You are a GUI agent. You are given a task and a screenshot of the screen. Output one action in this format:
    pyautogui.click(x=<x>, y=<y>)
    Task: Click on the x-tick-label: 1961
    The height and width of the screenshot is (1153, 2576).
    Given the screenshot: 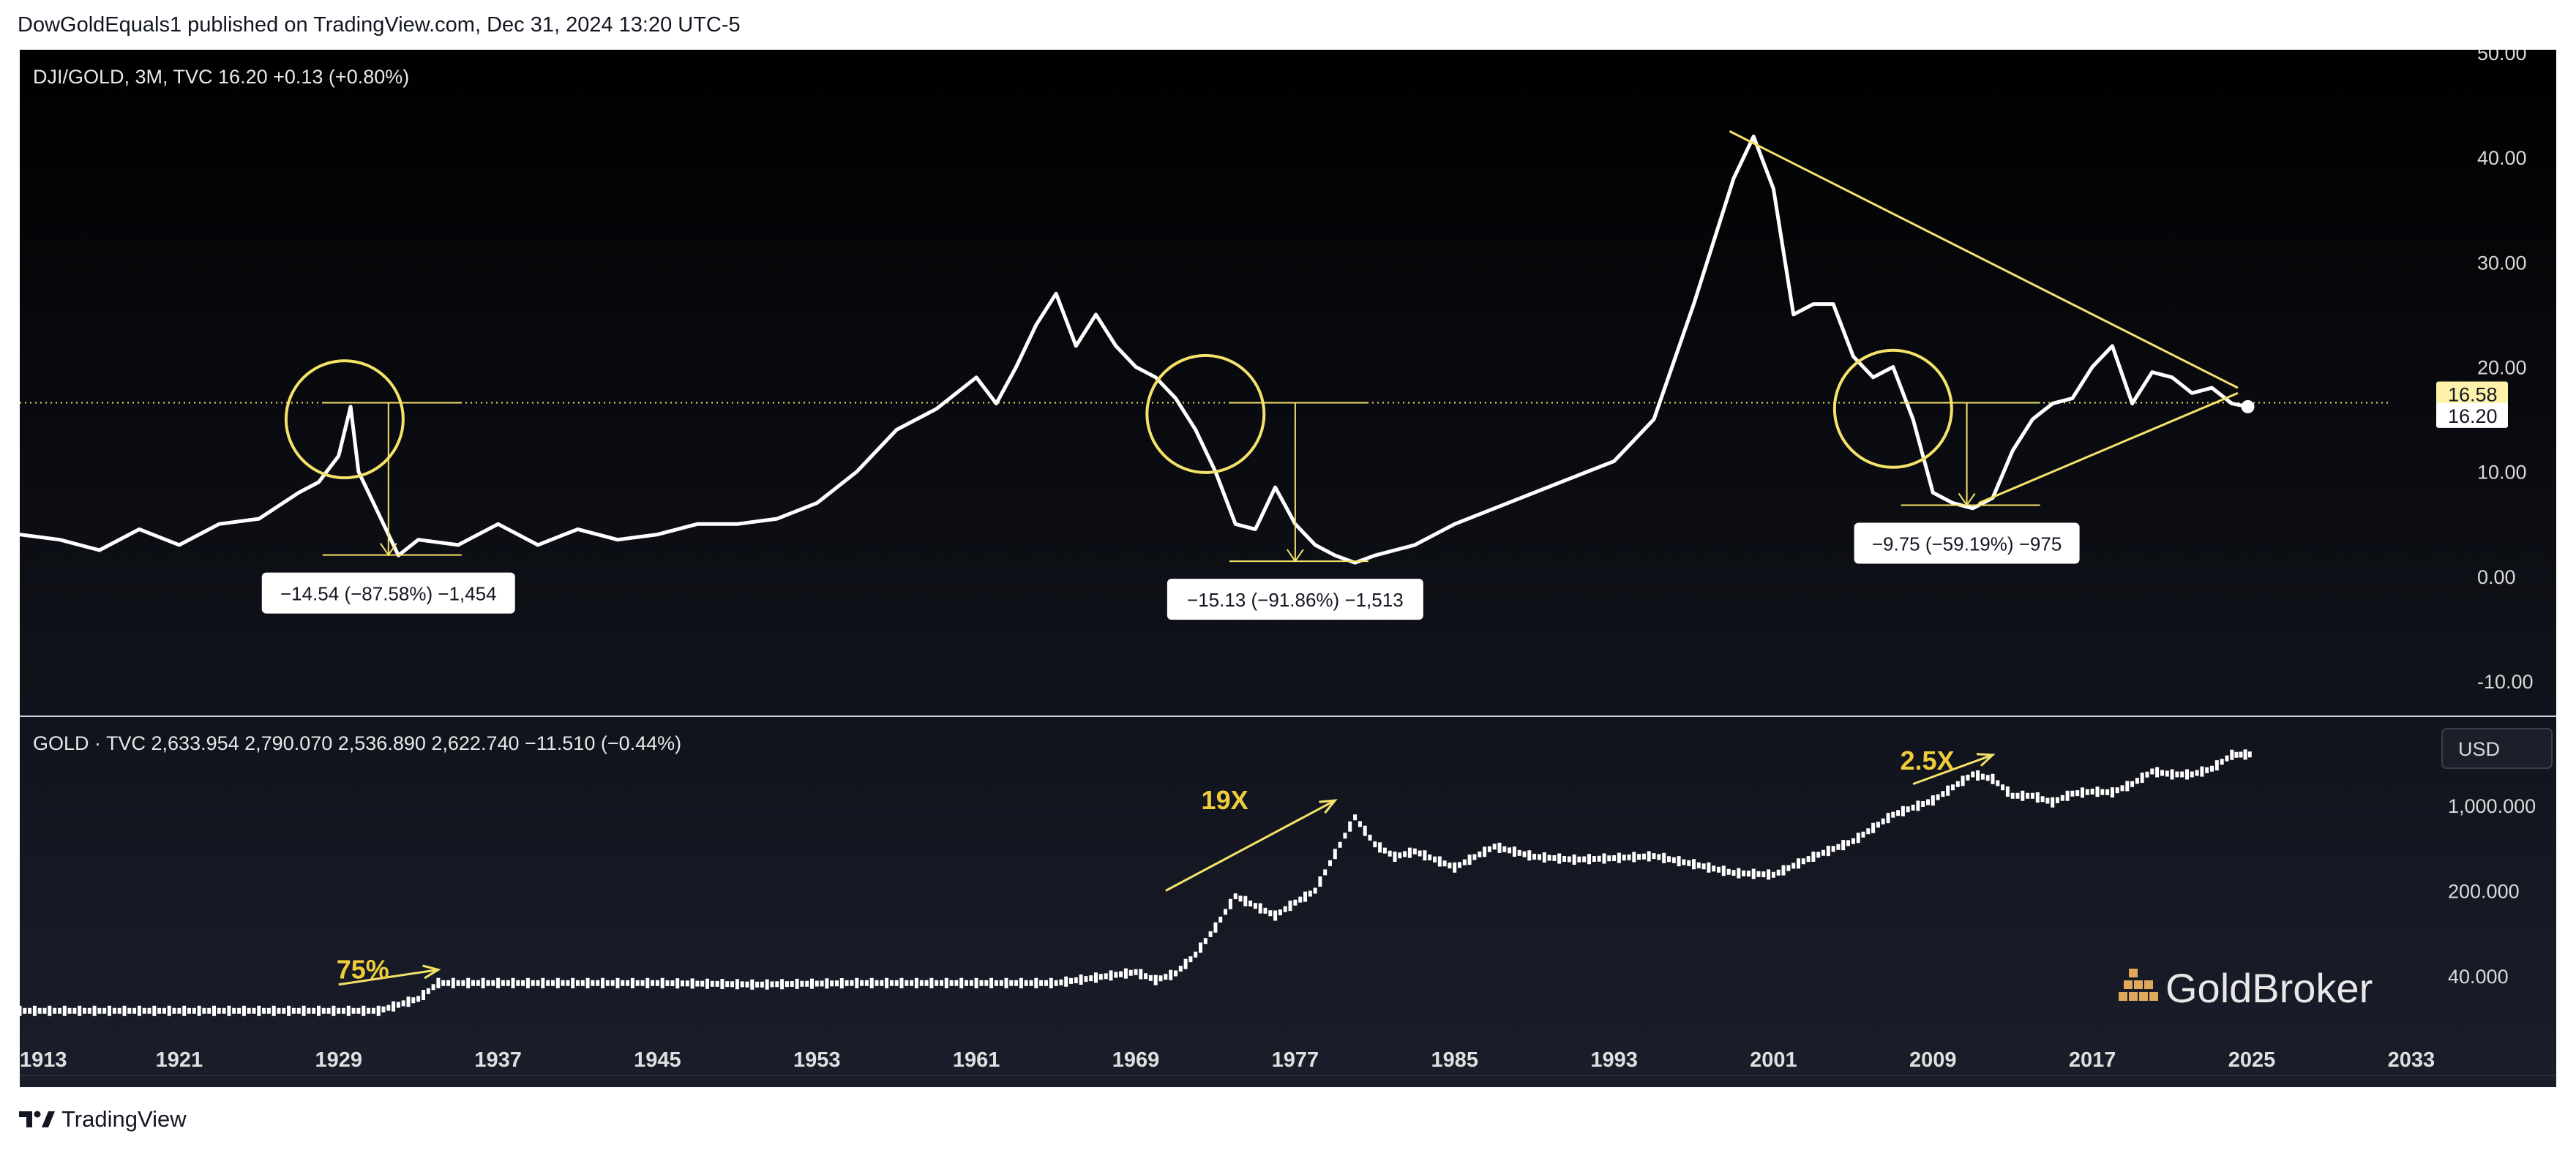 What is the action you would take?
    pyautogui.click(x=976, y=1060)
    